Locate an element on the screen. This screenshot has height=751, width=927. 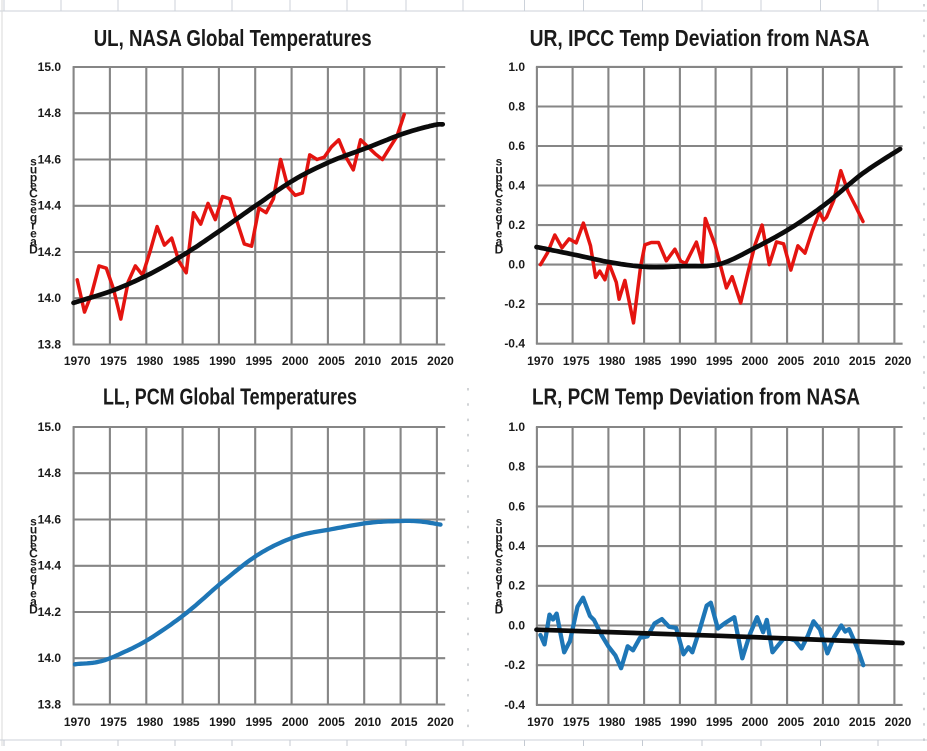
svg-text: D is located at coordinates (33, 609).